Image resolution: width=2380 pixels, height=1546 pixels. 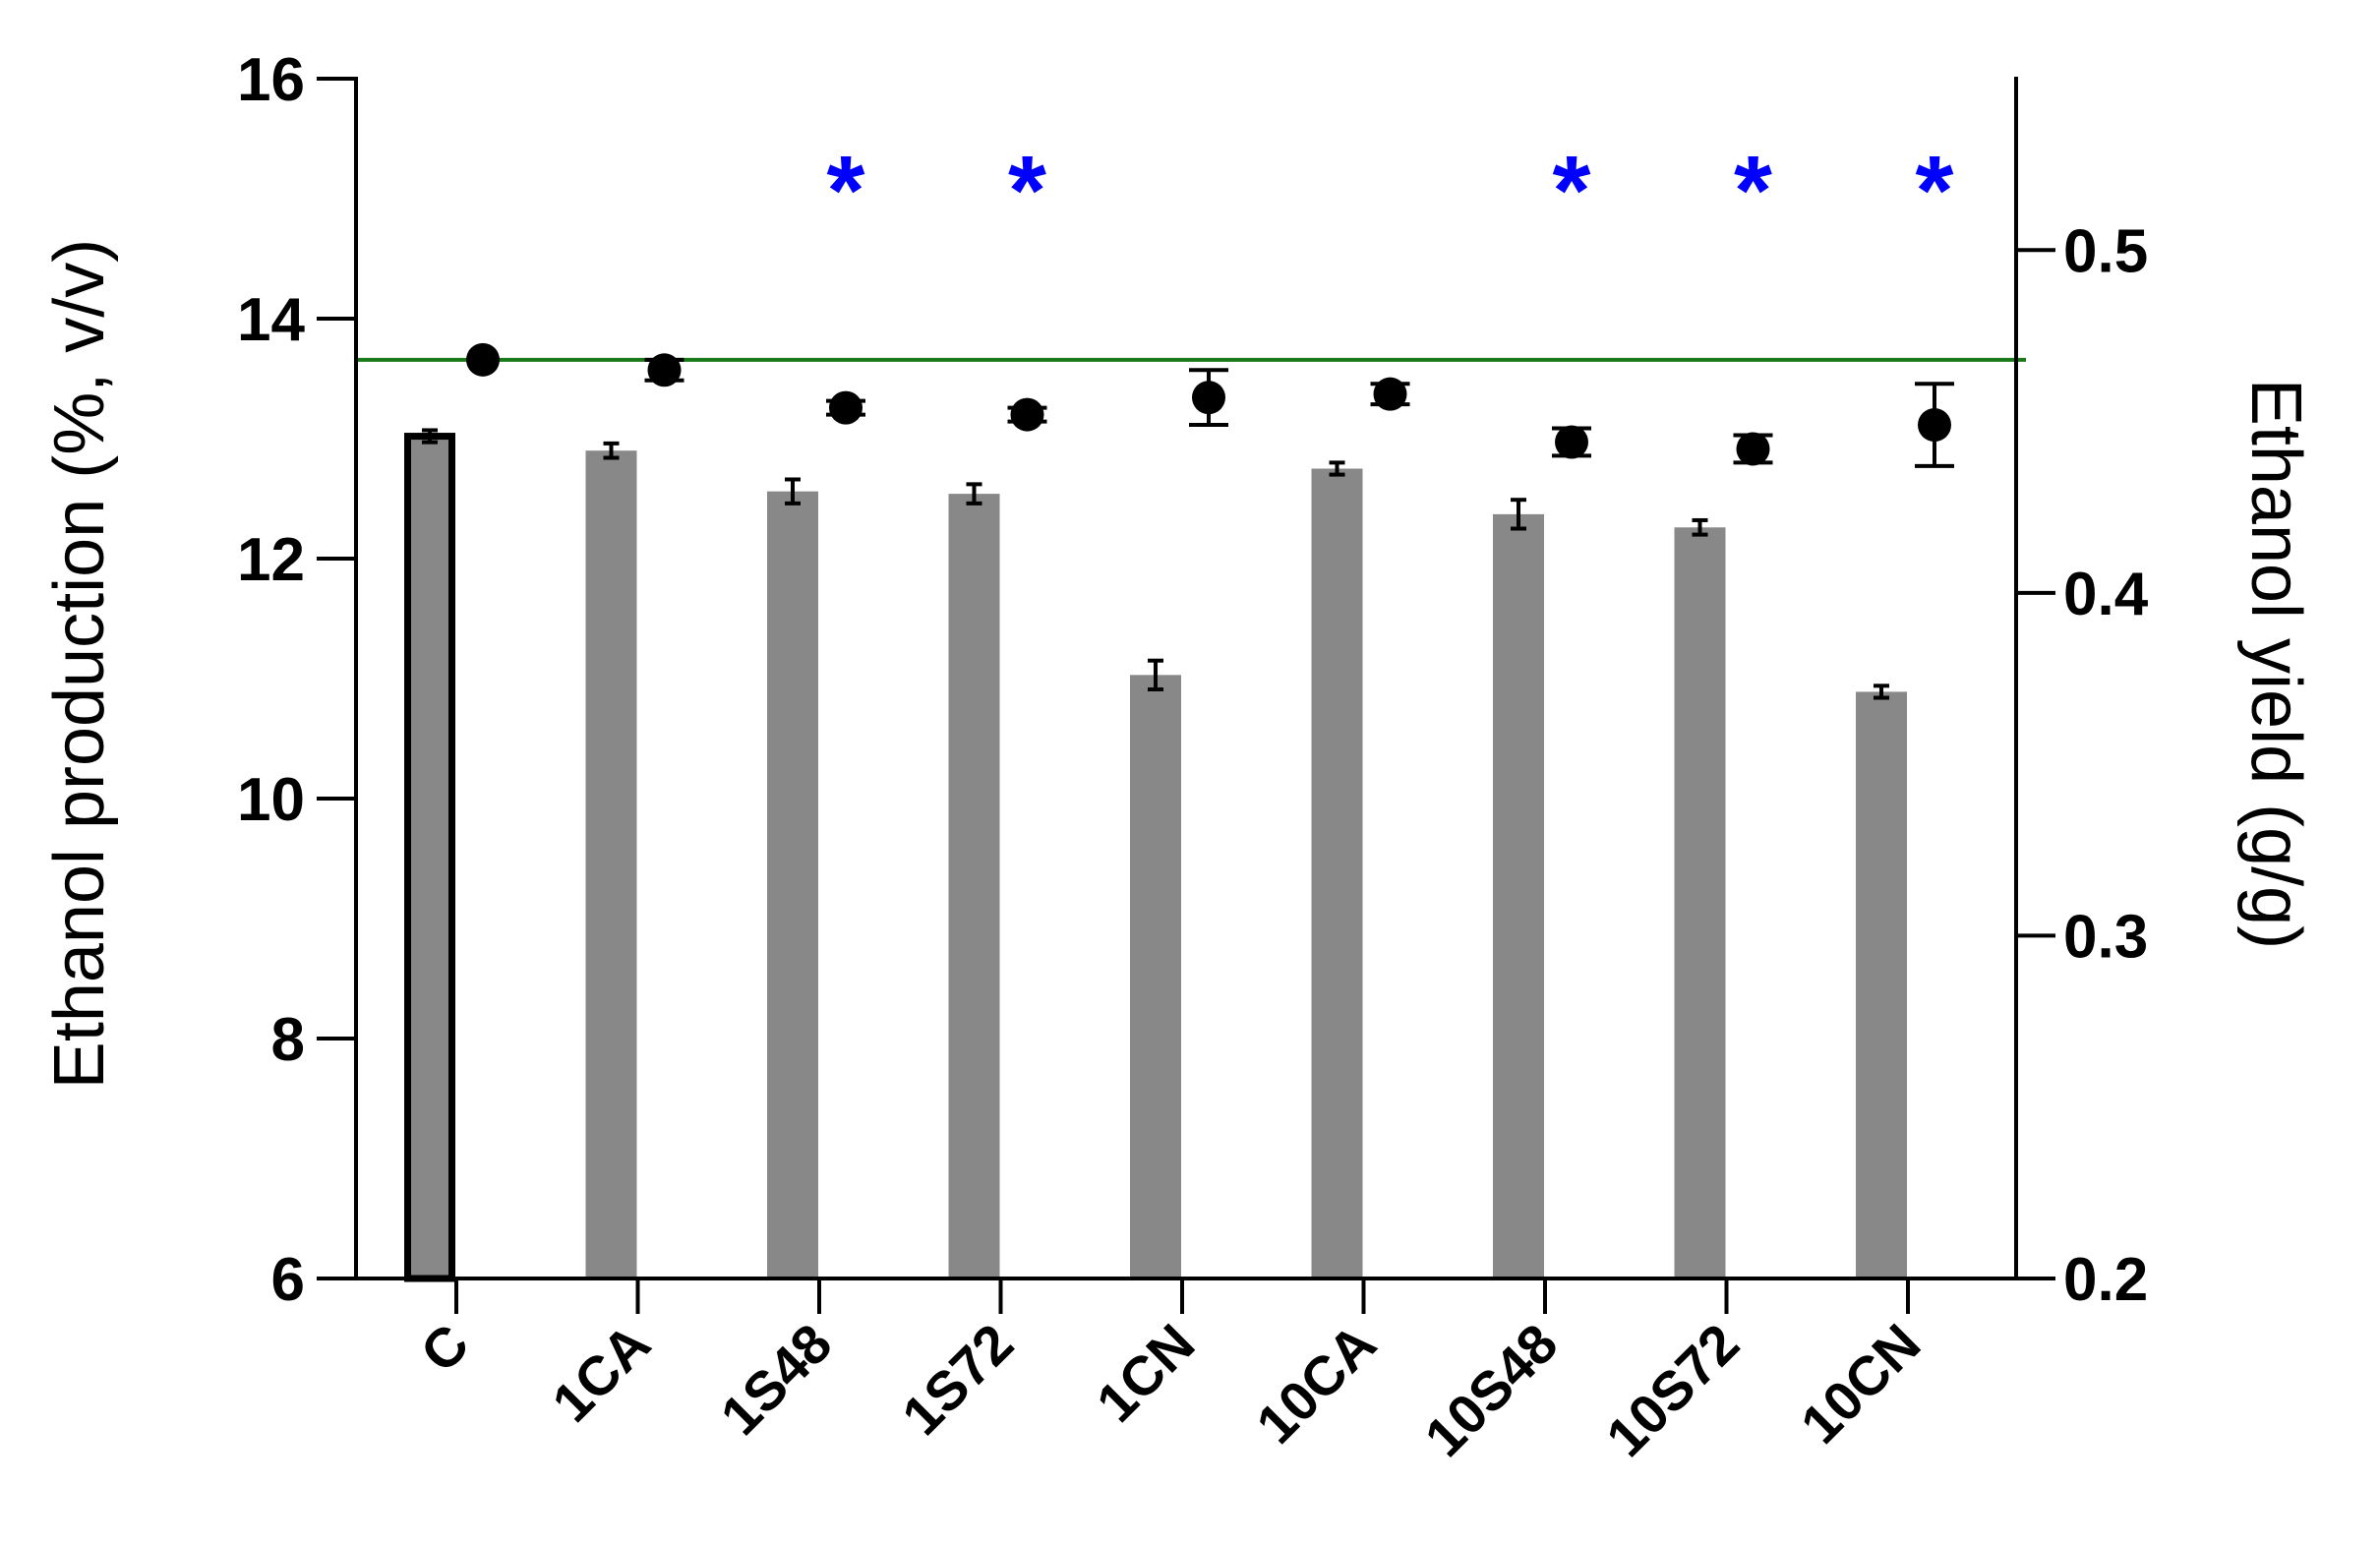 What do you see at coordinates (1753, 191) in the screenshot?
I see `significance-star-10S72: *` at bounding box center [1753, 191].